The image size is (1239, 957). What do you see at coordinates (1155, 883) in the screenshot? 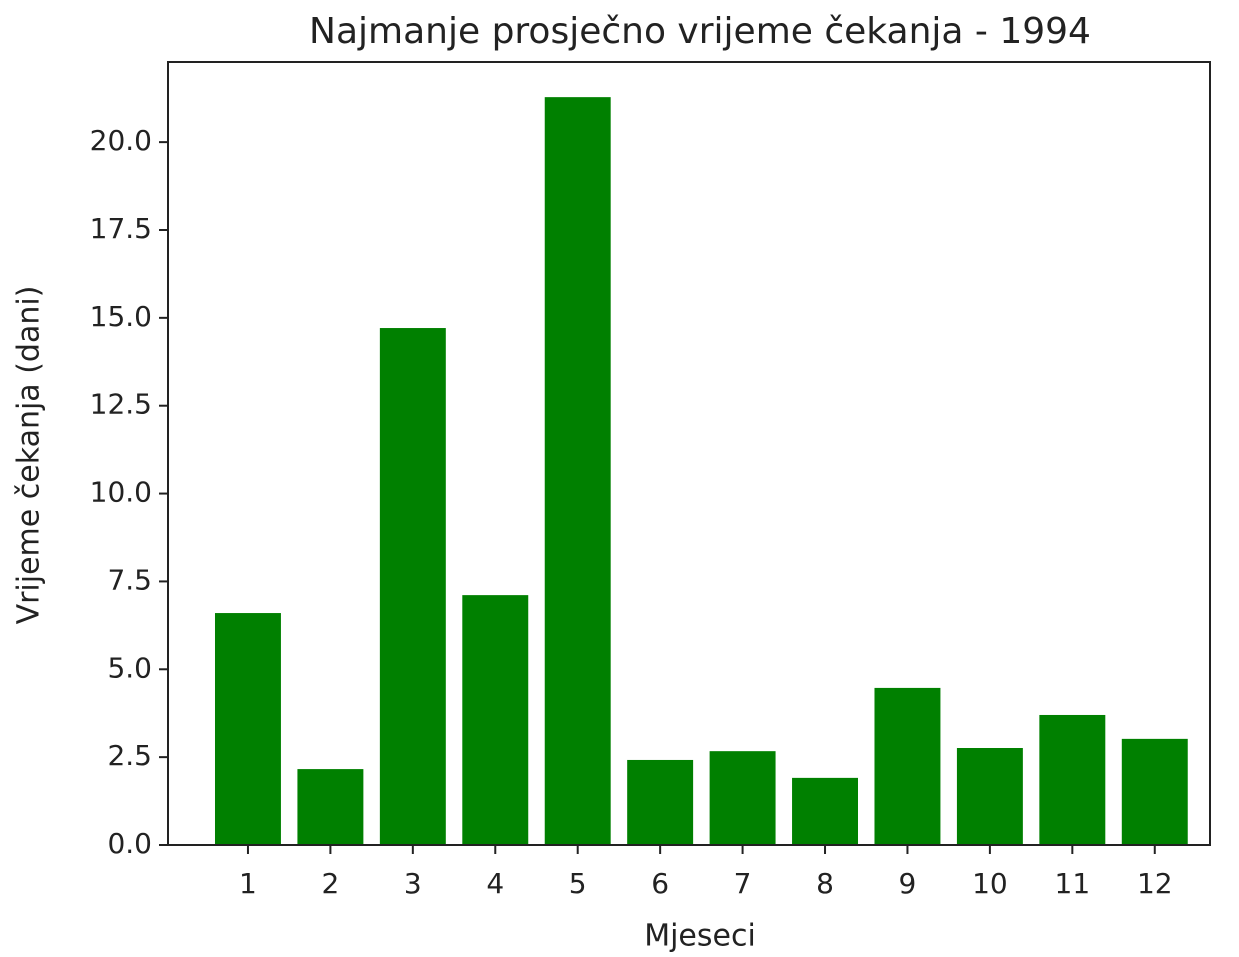
I see `x-tick-label: 12` at bounding box center [1155, 883].